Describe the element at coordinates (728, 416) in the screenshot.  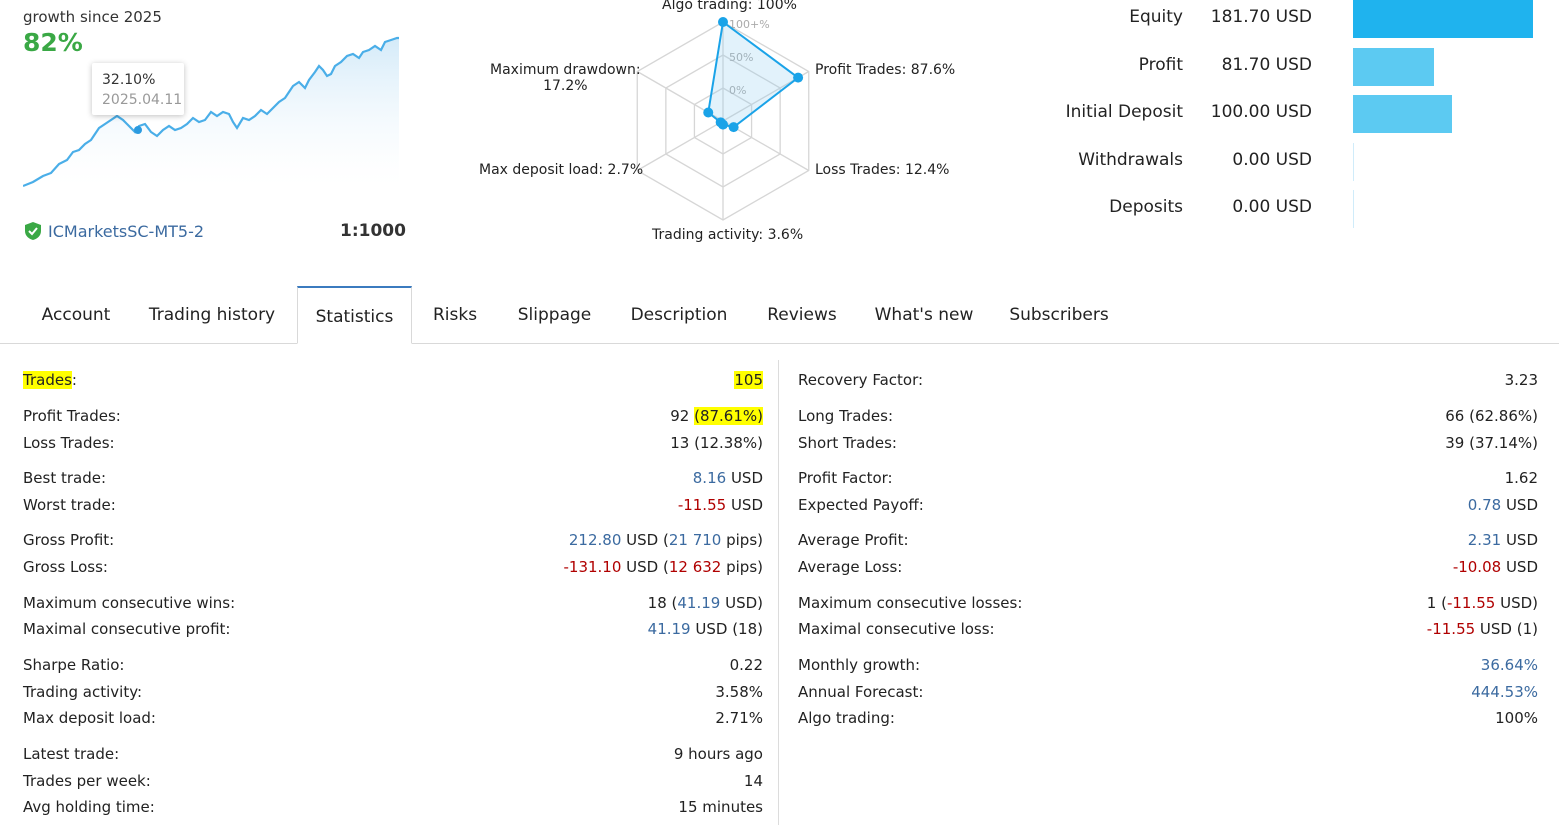
I see `stat-value-part: (87.61%)` at that location.